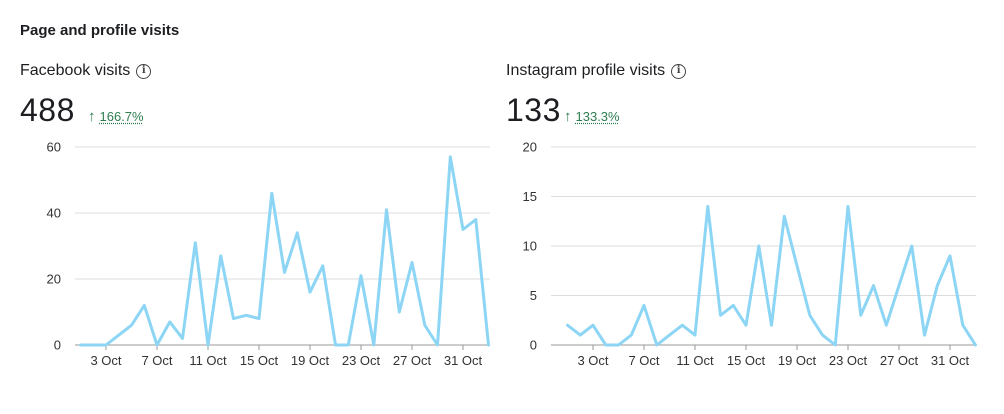  I want to click on series-line, so click(771, 275).